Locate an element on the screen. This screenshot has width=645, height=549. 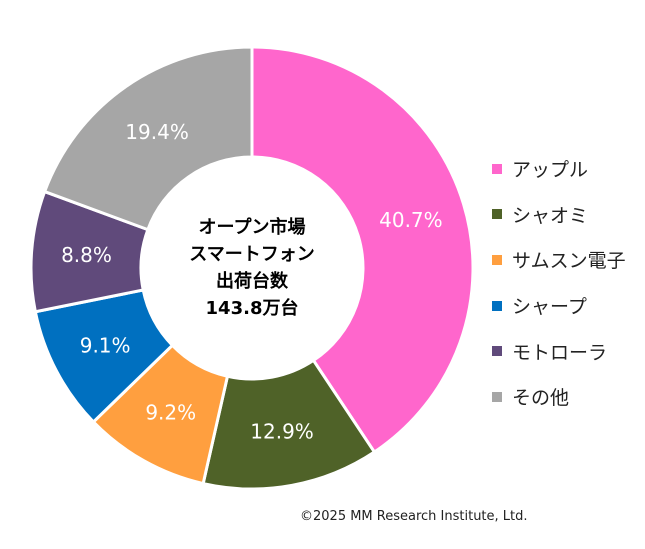
legend-label: シャープ is located at coordinates (549, 307).